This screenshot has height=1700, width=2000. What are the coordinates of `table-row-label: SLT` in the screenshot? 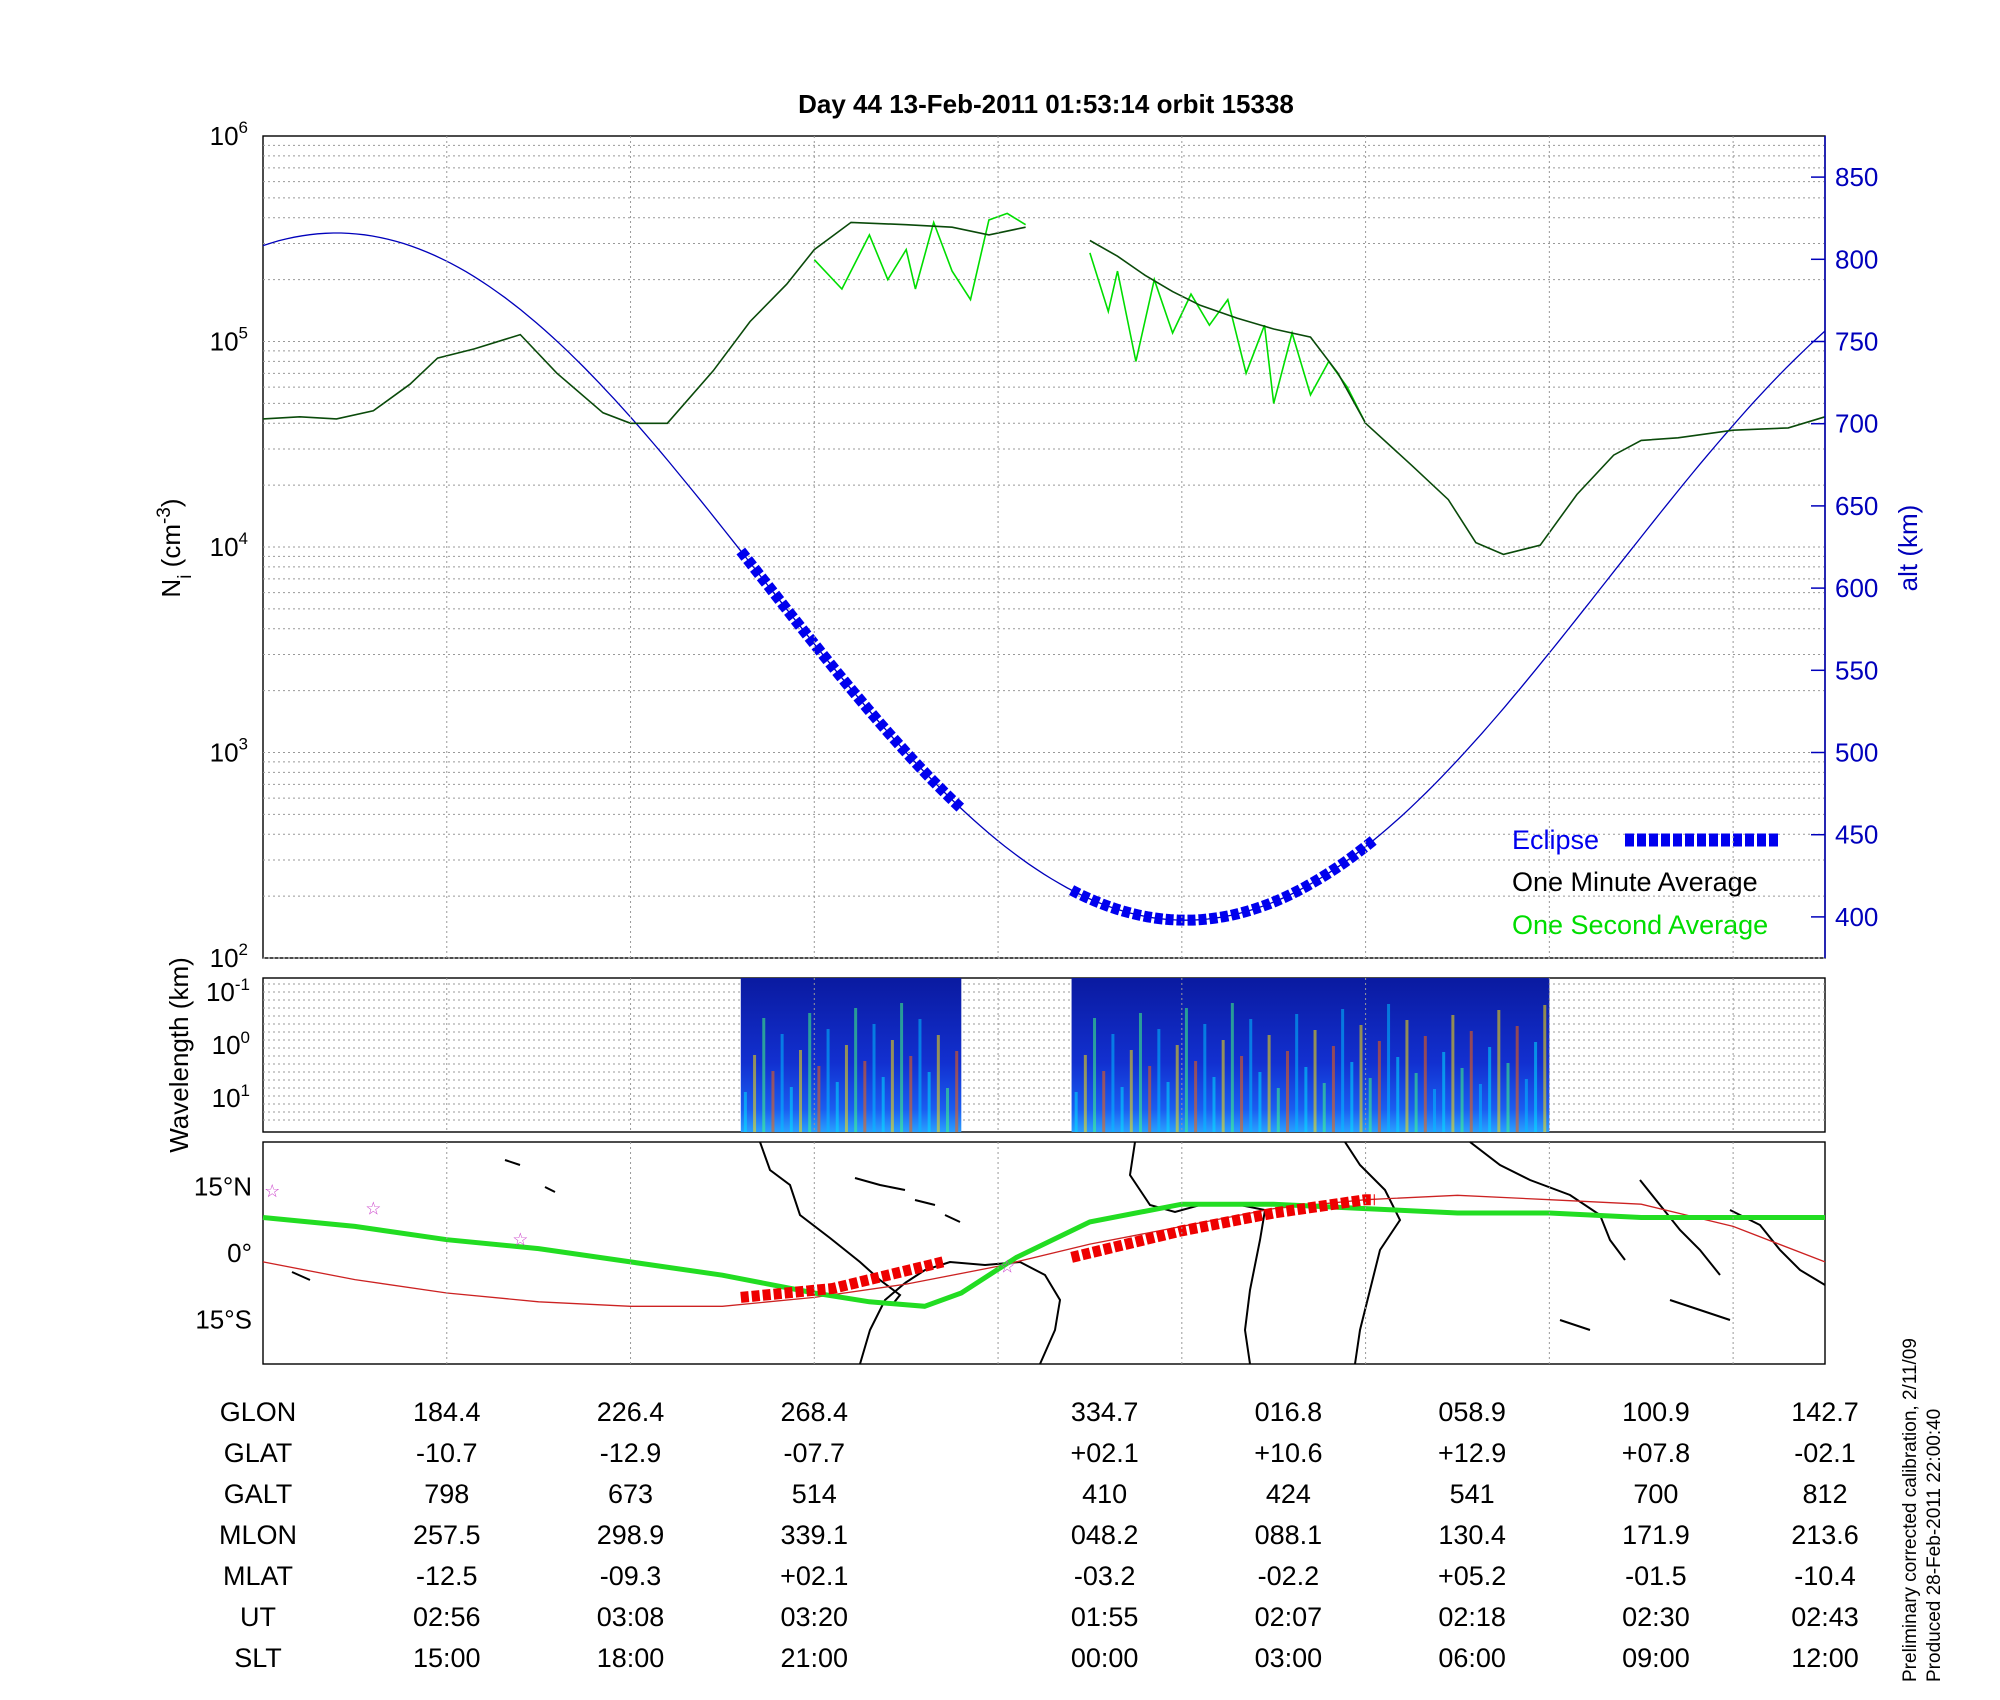 It's located at (258, 1658).